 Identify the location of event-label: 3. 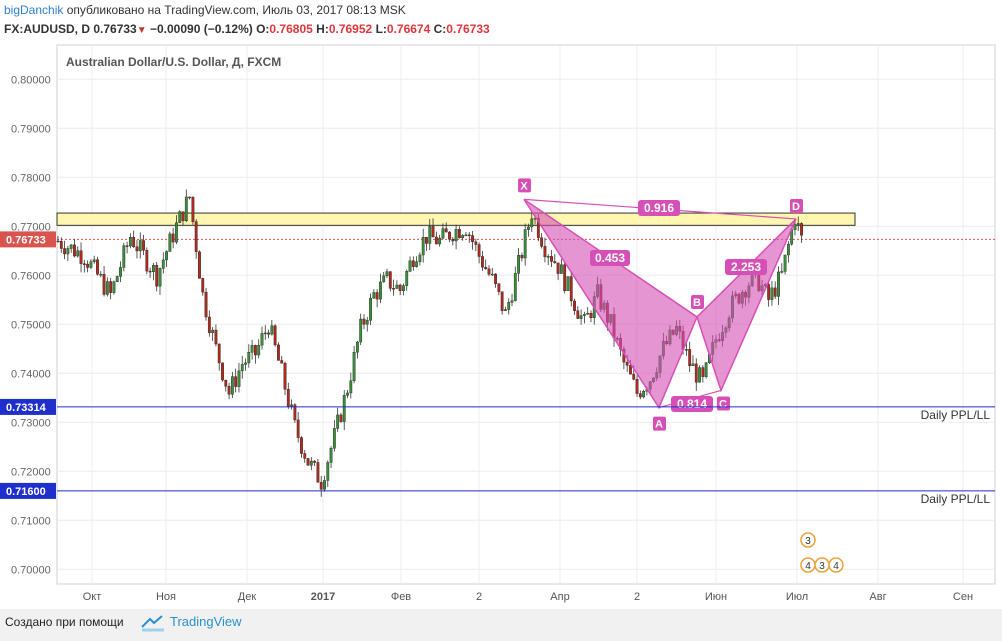
(822, 566).